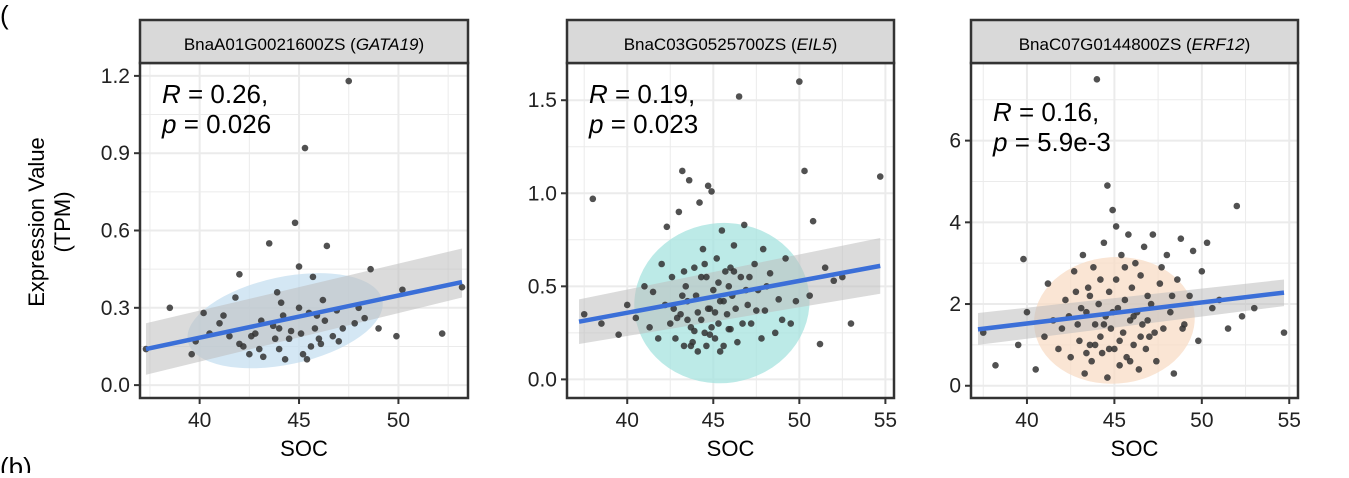 This screenshot has width=1349, height=478. Describe the element at coordinates (885, 420) in the screenshot. I see `x-tick-label: 55` at that location.